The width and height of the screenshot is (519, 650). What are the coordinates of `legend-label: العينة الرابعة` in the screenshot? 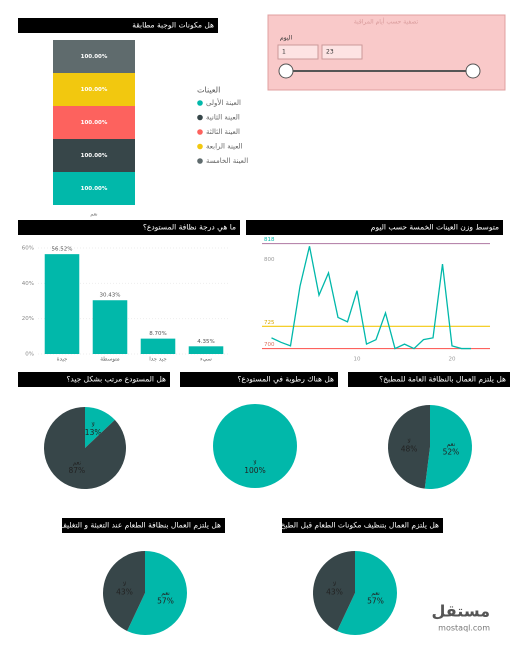 It's located at (224, 147).